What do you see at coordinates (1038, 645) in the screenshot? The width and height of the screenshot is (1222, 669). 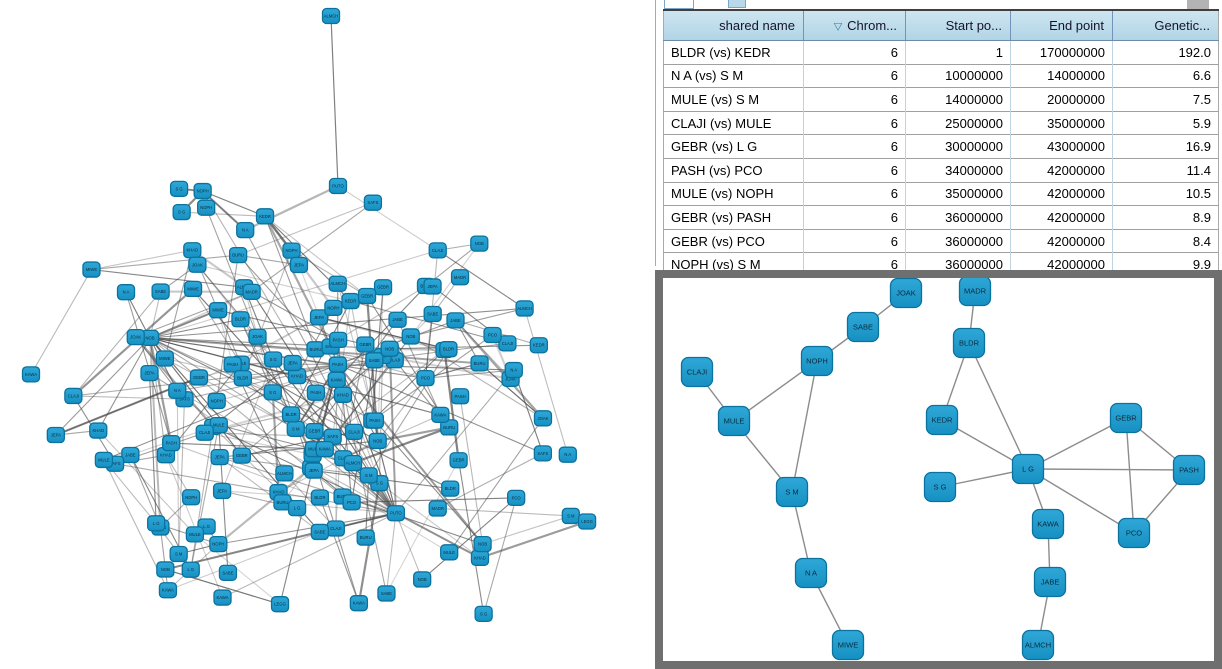 I see `network-node-ALMCH: ALMCH` at bounding box center [1038, 645].